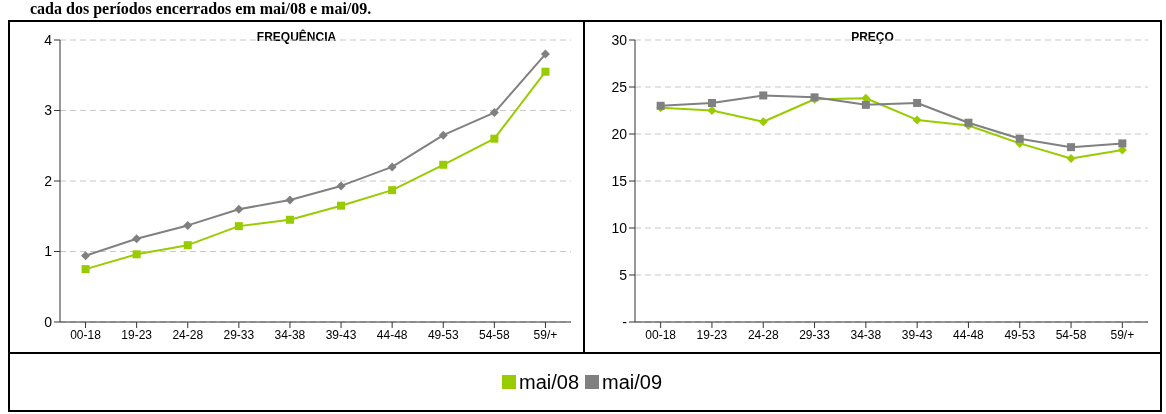 The image size is (1166, 414). Describe the element at coordinates (619, 133) in the screenshot. I see `y-tick-label: 20` at that location.